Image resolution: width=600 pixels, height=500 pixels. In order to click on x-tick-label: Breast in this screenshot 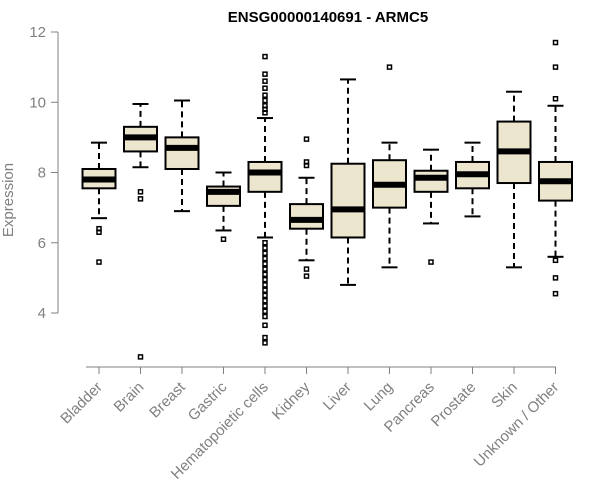, I will do `click(167, 399)`.